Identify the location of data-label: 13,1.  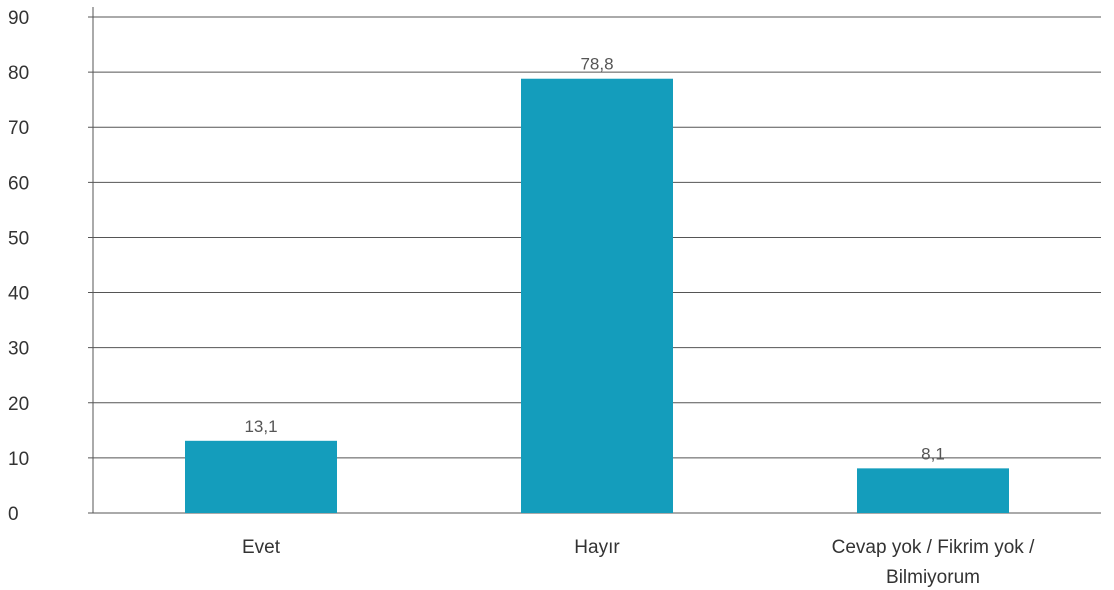
(260, 426).